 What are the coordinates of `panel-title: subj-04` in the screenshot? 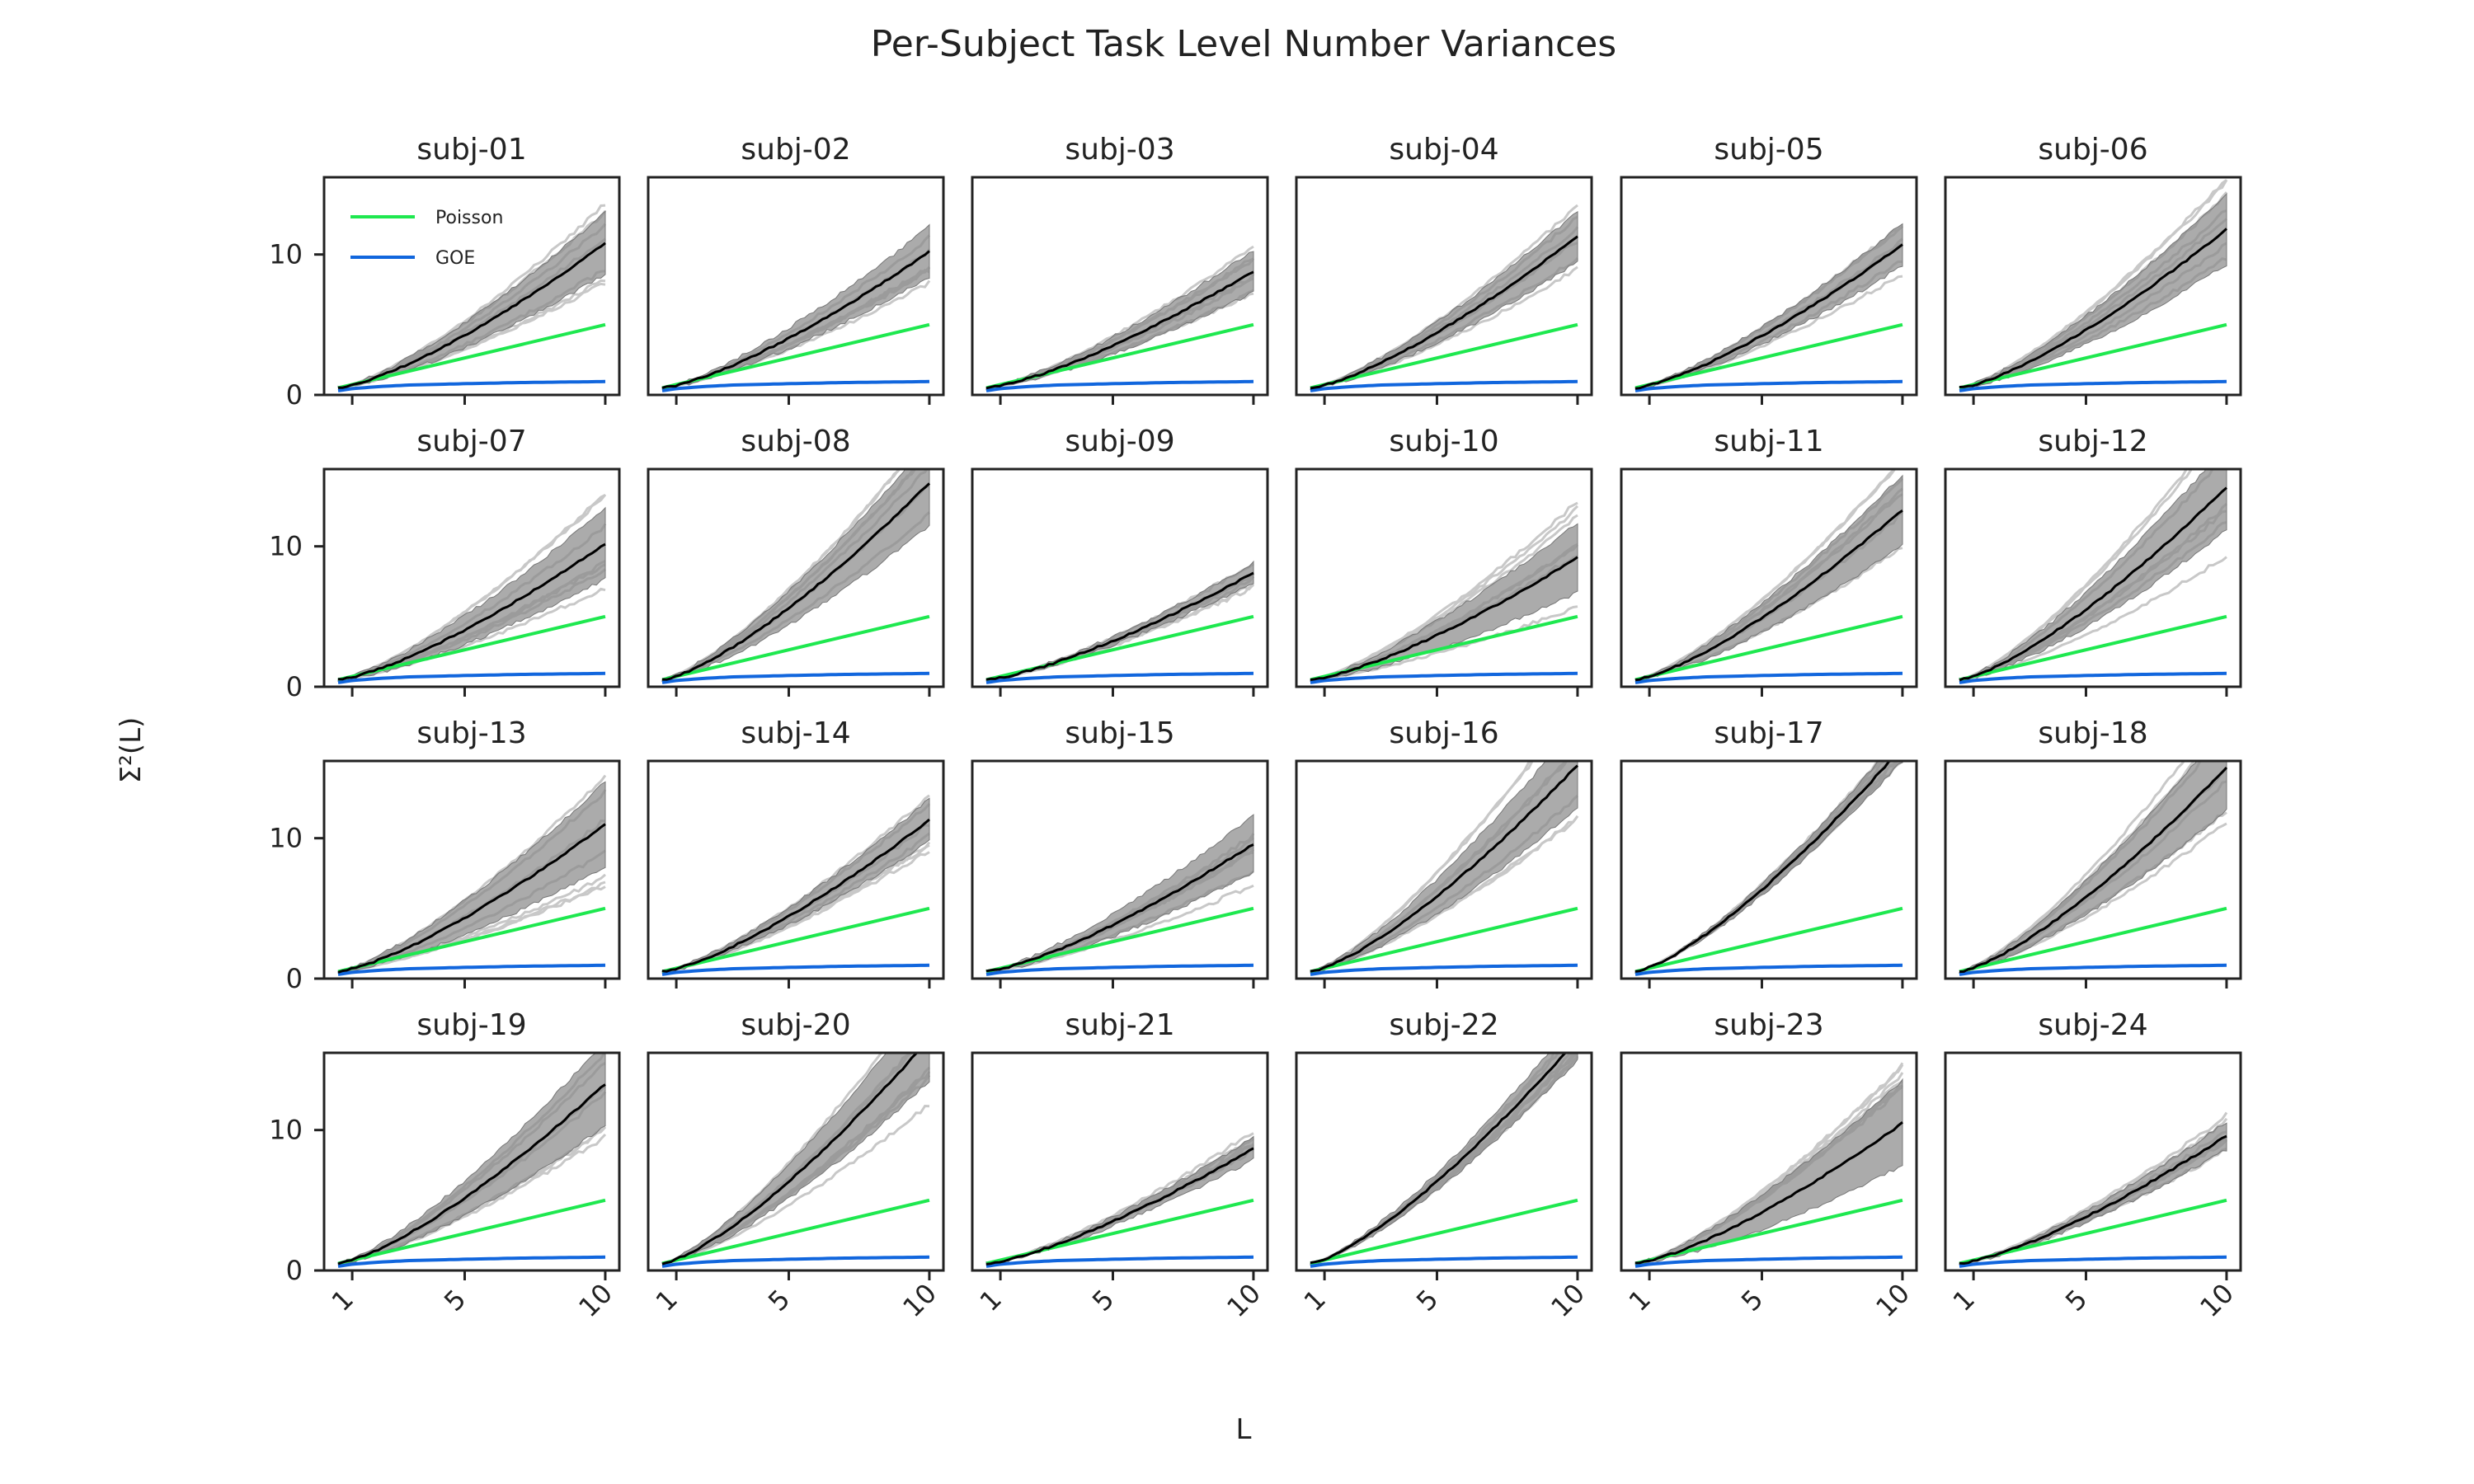 It's located at (1443, 150).